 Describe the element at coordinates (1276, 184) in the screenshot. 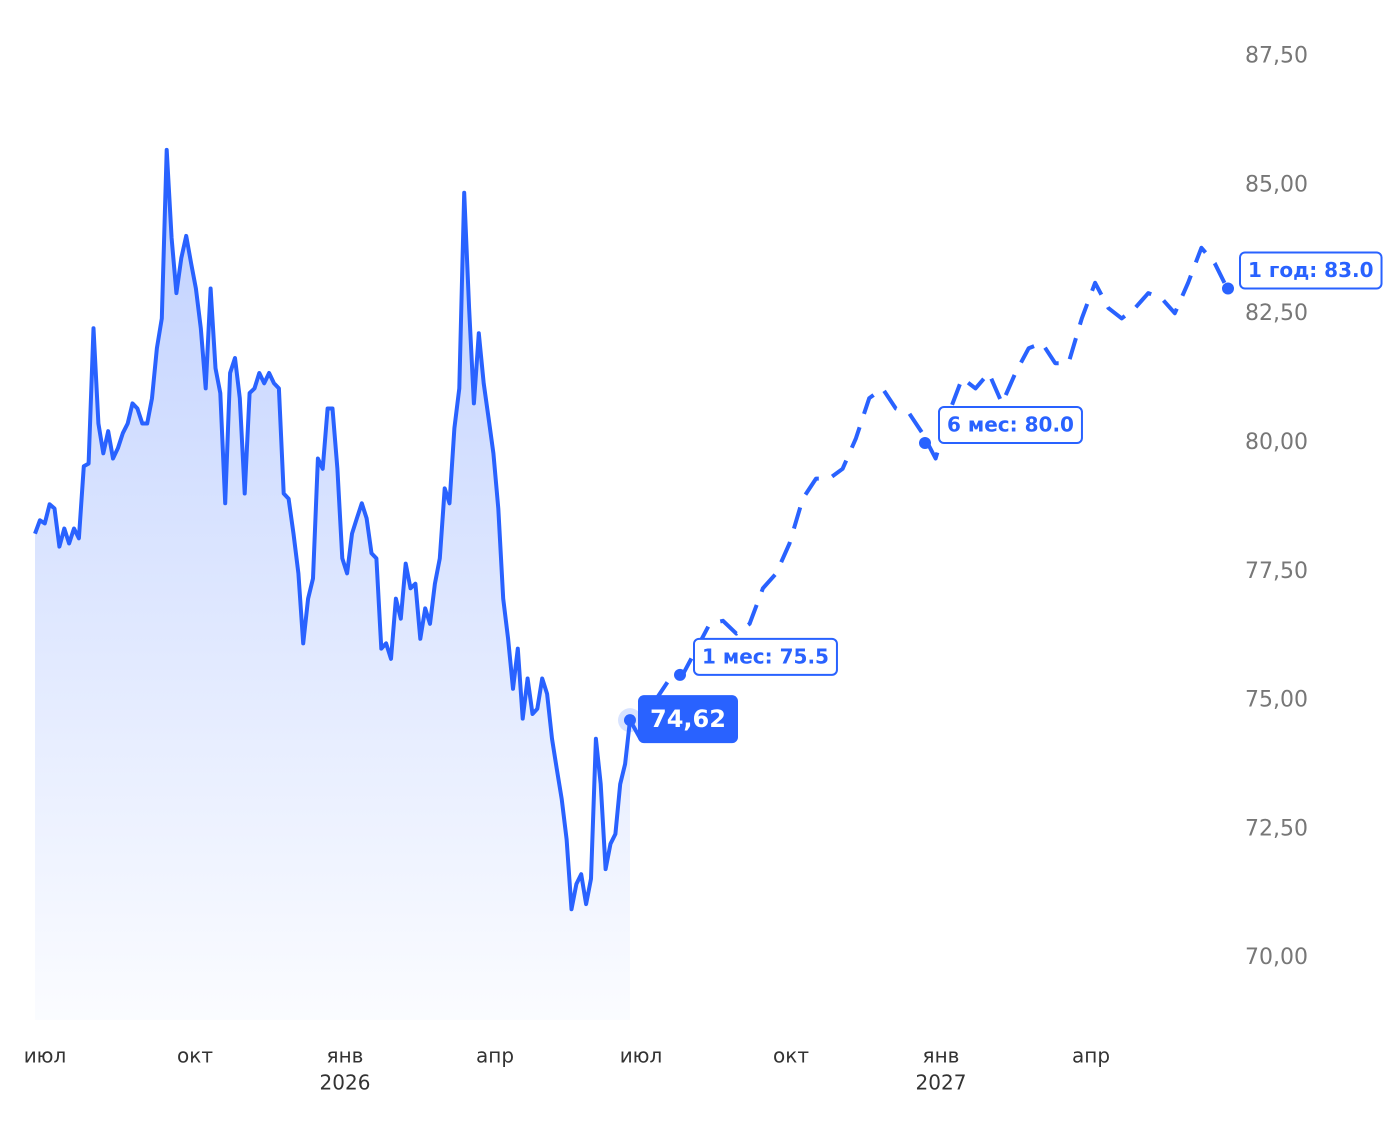

I see `y-tick-label: 85,00` at that location.